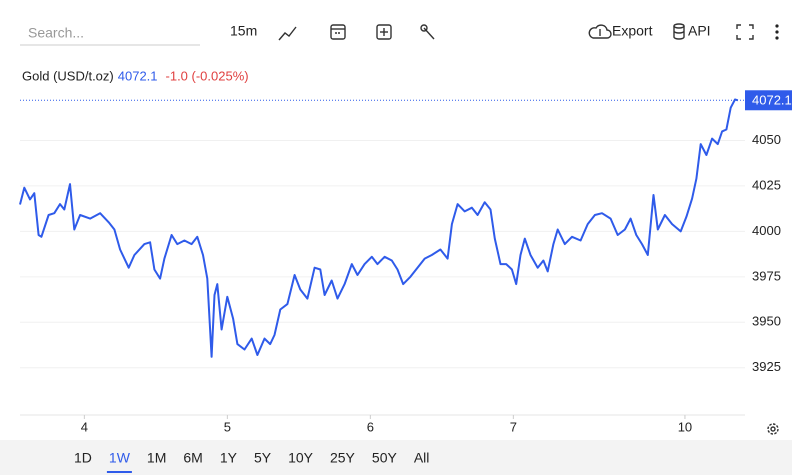 This screenshot has width=792, height=475. I want to click on range-button: 1D, so click(83, 458).